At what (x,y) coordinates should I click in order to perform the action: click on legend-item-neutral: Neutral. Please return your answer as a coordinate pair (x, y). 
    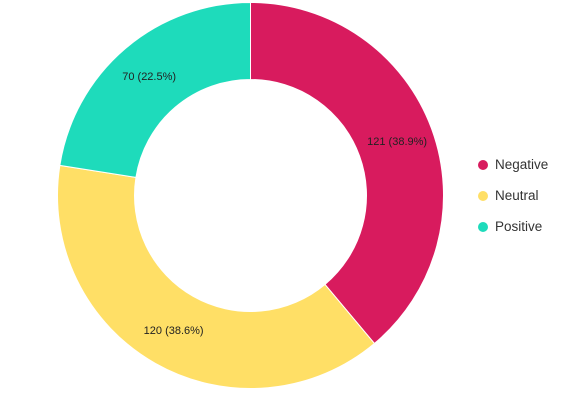
    Looking at the image, I should click on (513, 195).